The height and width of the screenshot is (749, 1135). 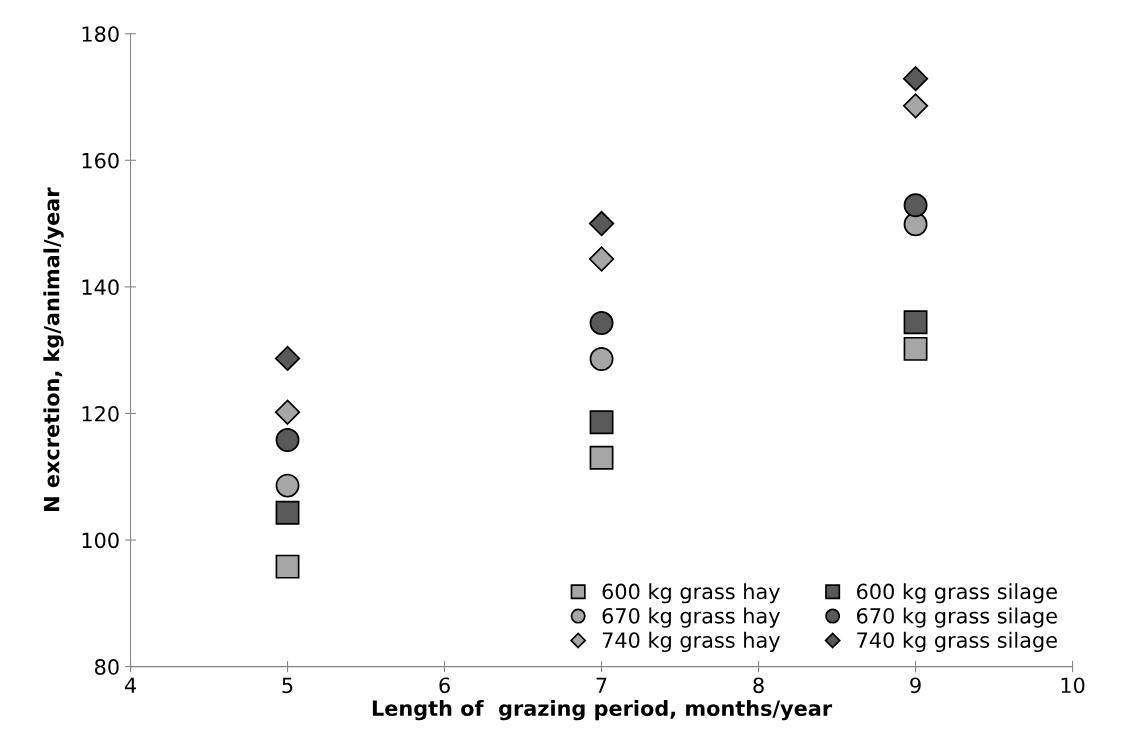 What do you see at coordinates (602, 710) in the screenshot?
I see `x-axis-title: Length of grazing period, months/year` at bounding box center [602, 710].